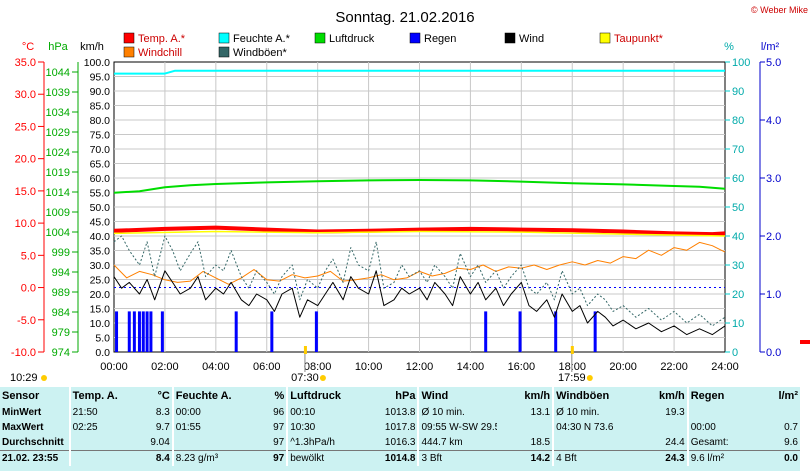 The image size is (810, 471). I want to click on speed-tick-label: 50.0, so click(100, 208).